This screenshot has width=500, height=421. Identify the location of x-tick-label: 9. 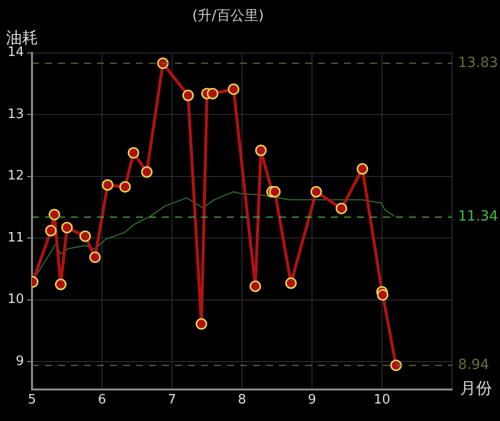
(312, 400).